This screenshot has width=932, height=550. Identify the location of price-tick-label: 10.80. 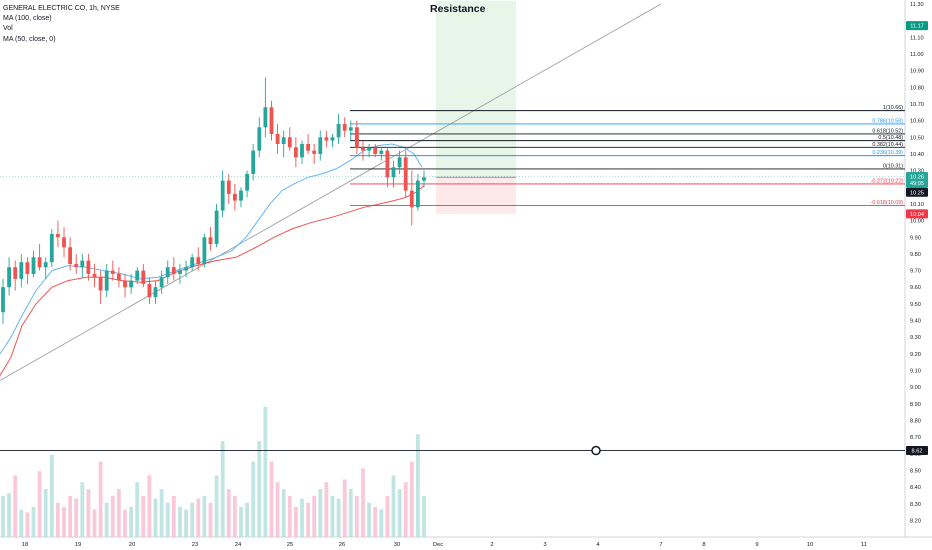
(917, 88).